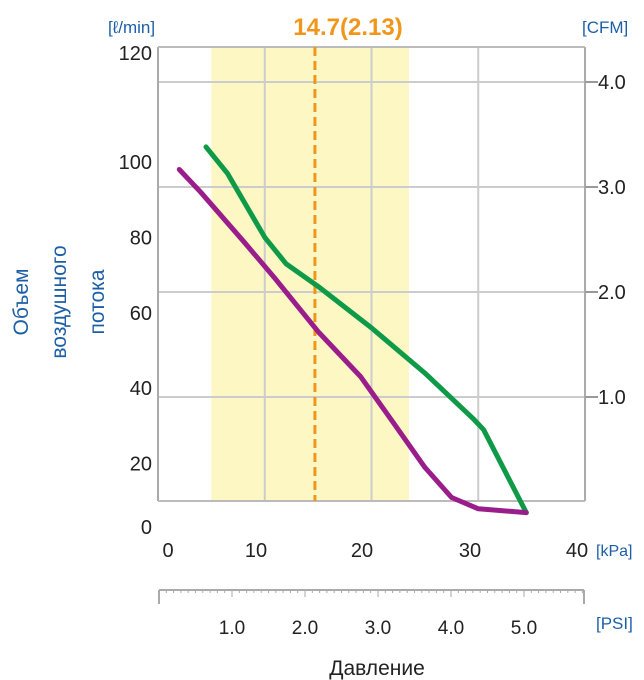 This screenshot has height=680, width=644. Describe the element at coordinates (614, 551) in the screenshot. I see `x-primary-unit: [kPa]` at that location.